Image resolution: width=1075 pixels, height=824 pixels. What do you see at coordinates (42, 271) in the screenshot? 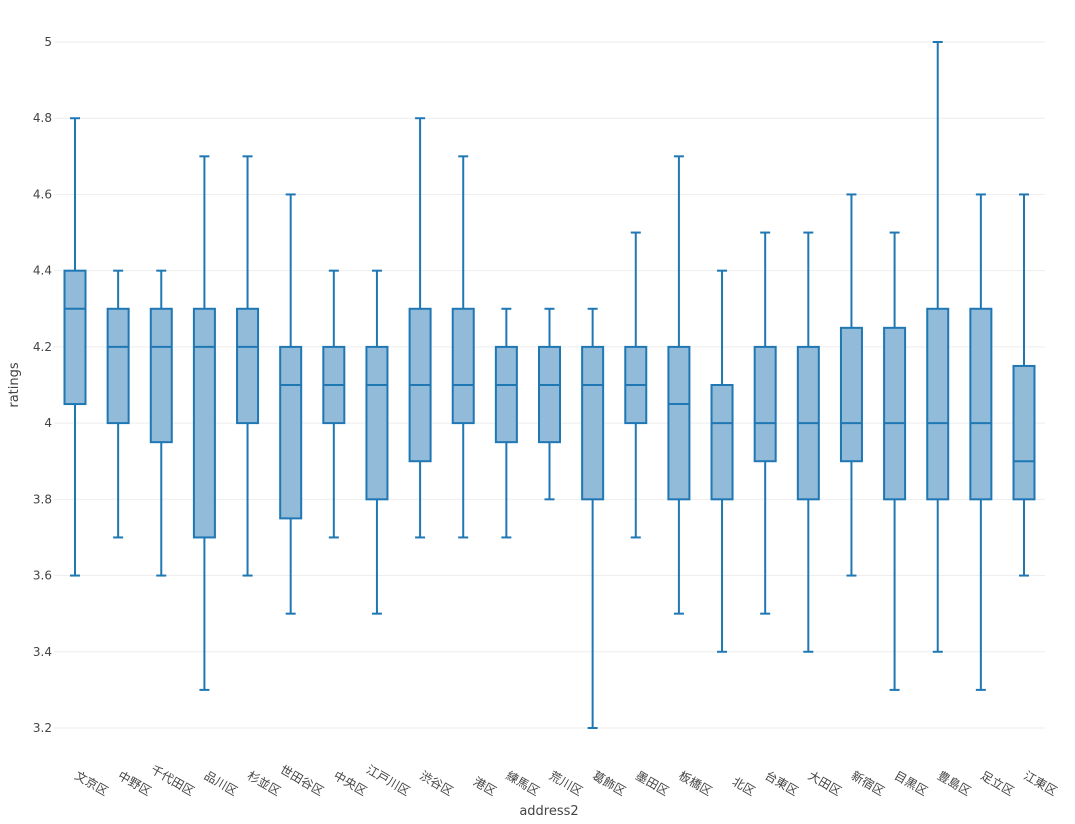
I see `y-tick-label: 4.4` at bounding box center [42, 271].